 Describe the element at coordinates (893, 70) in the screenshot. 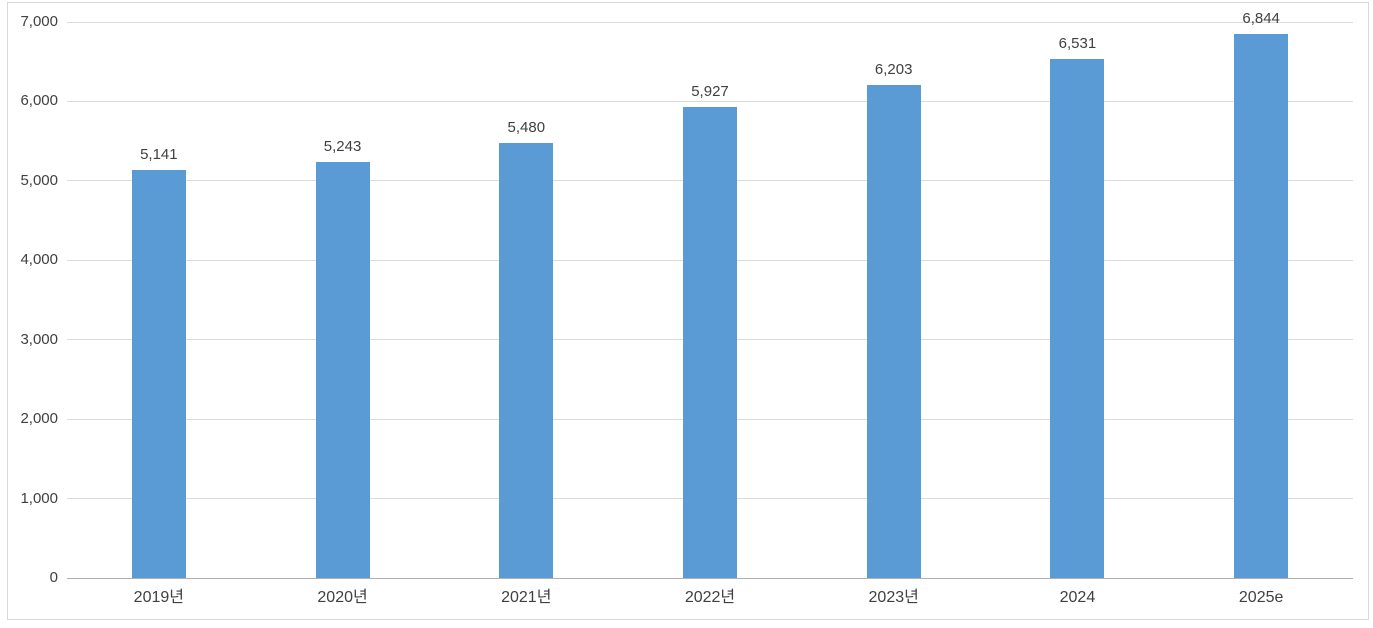

I see `bar-value-label: 6,203` at that location.